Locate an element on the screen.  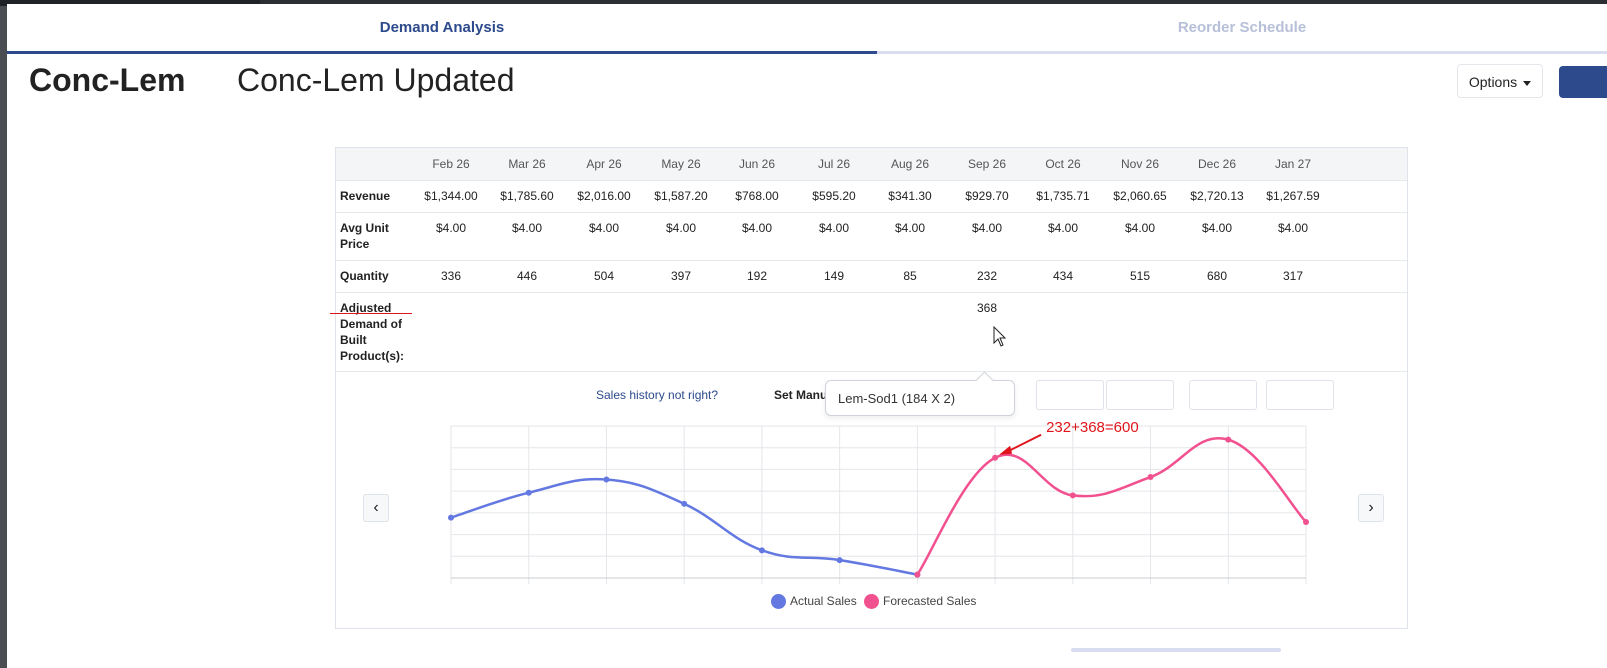
revenue-cell: $595.20 is located at coordinates (834, 196).